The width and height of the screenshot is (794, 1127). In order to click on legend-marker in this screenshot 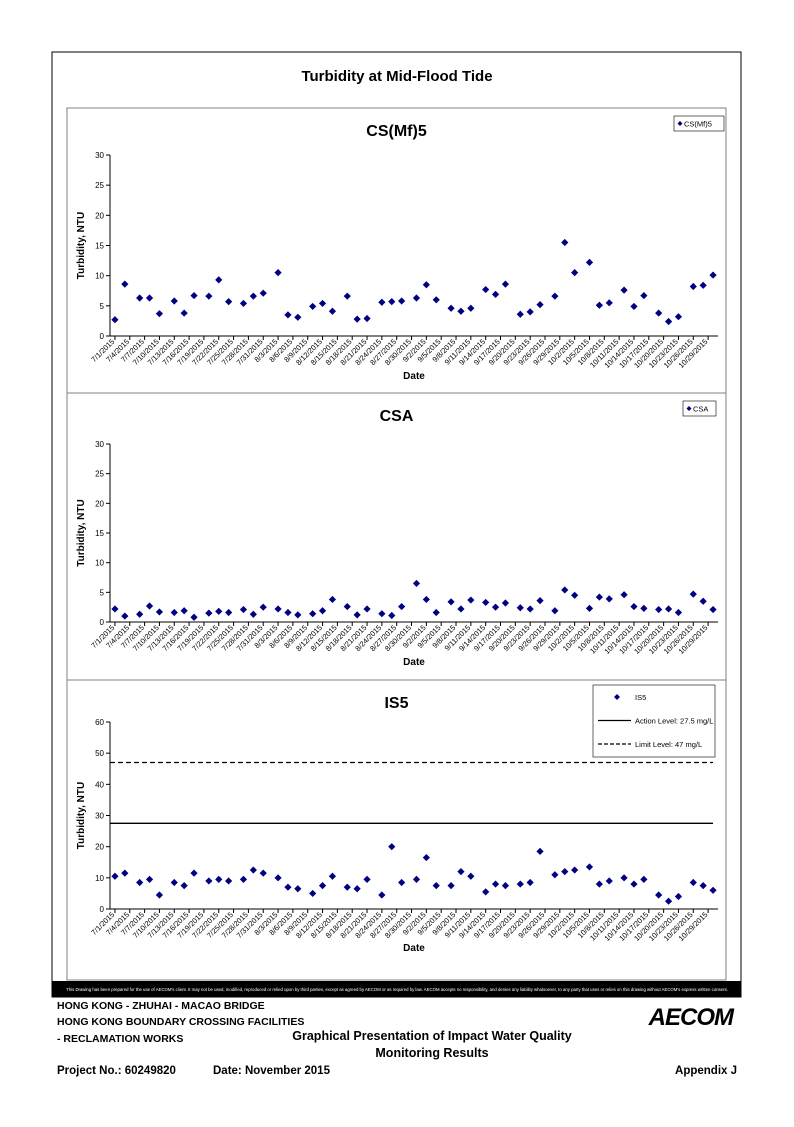, I will do `click(680, 123)`.